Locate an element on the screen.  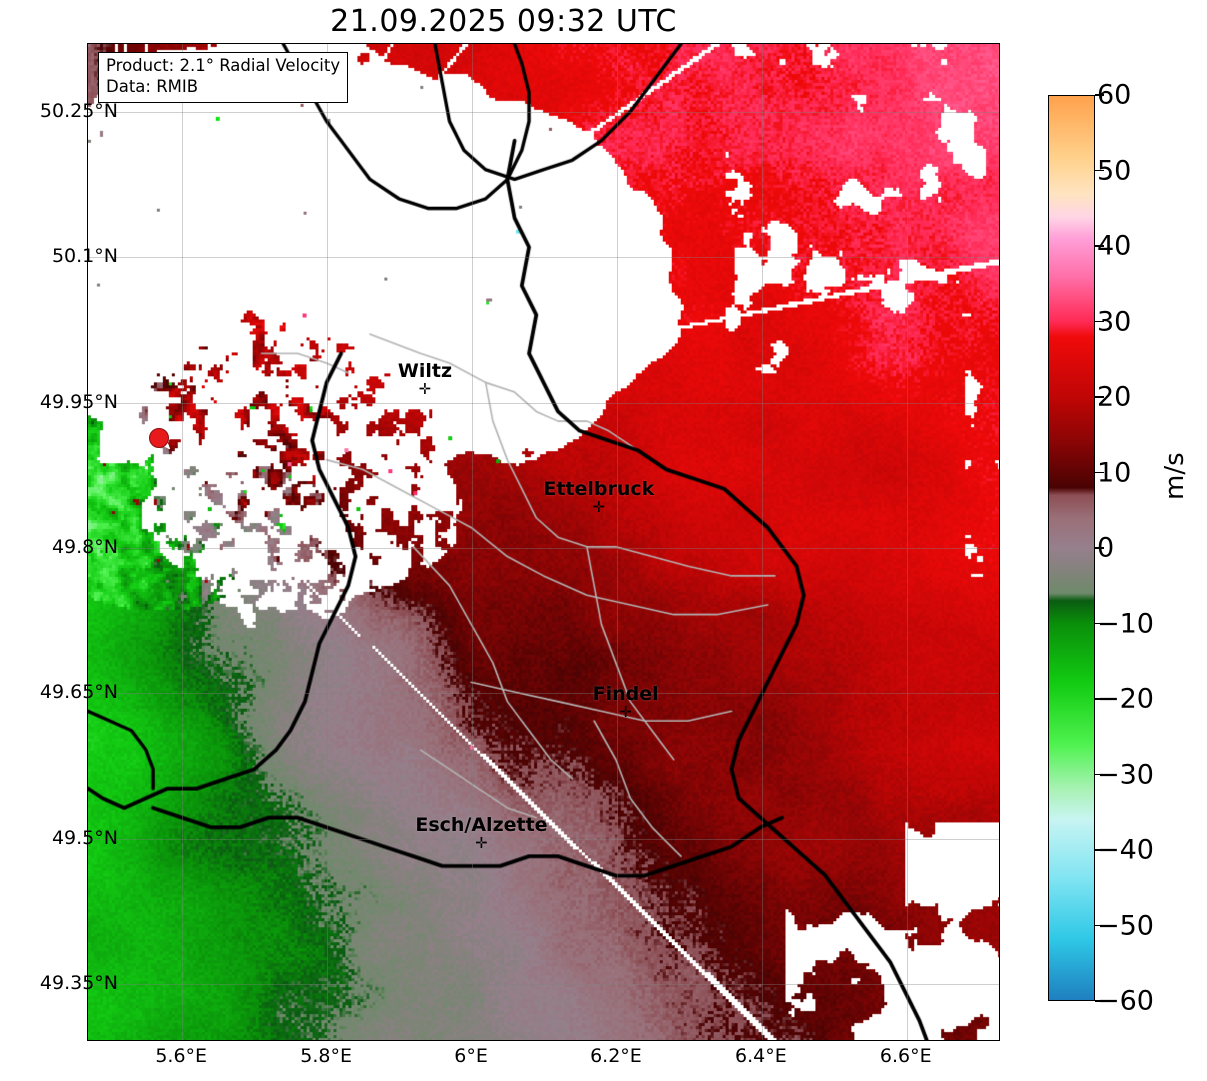
lon-tick-label: 5.6°E is located at coordinates (181, 1056).